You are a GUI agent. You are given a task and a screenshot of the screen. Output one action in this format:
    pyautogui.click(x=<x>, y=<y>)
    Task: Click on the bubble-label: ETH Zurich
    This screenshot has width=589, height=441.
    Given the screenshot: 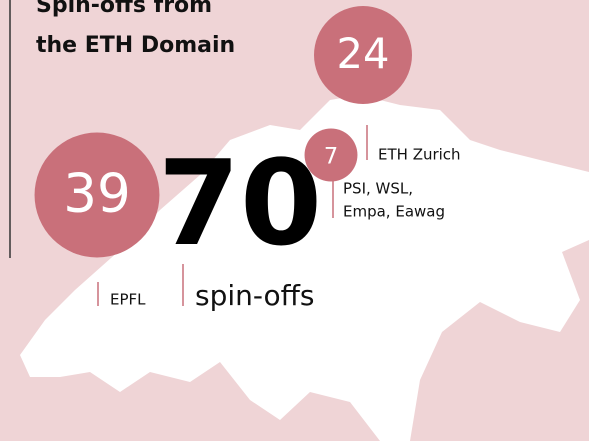 What is the action you would take?
    pyautogui.click(x=419, y=155)
    